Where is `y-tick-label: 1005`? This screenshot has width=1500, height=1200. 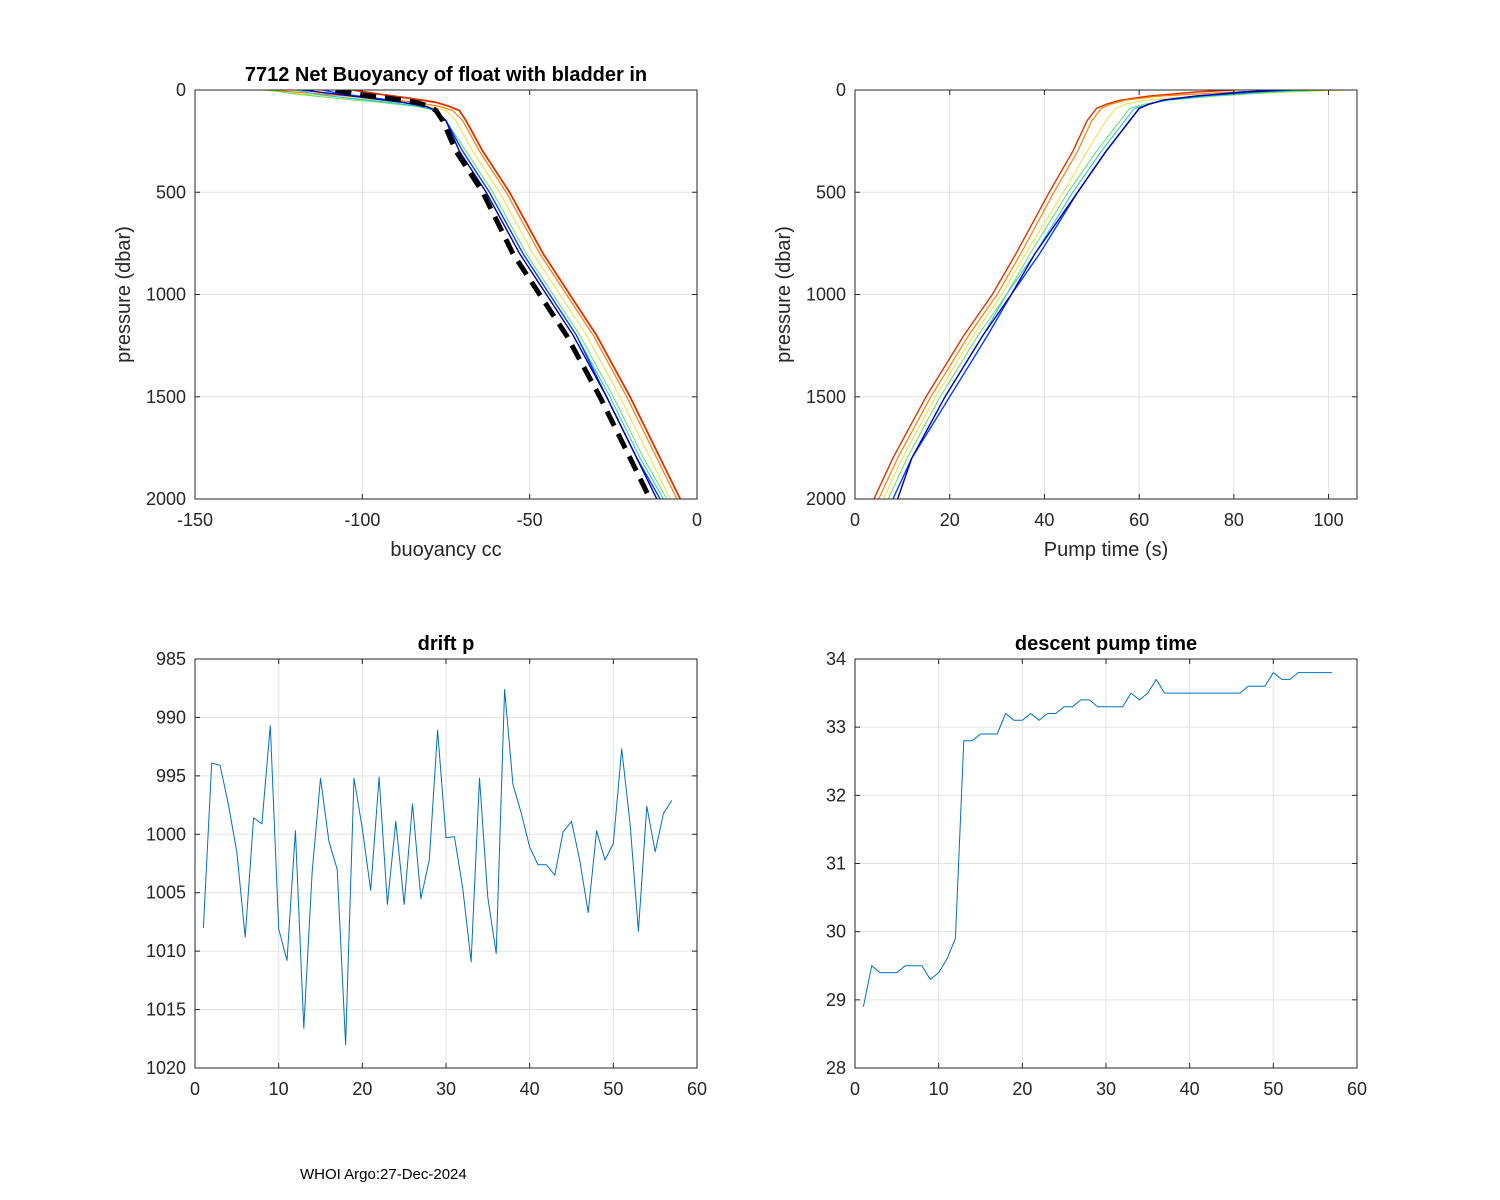 y-tick-label: 1005 is located at coordinates (166, 893).